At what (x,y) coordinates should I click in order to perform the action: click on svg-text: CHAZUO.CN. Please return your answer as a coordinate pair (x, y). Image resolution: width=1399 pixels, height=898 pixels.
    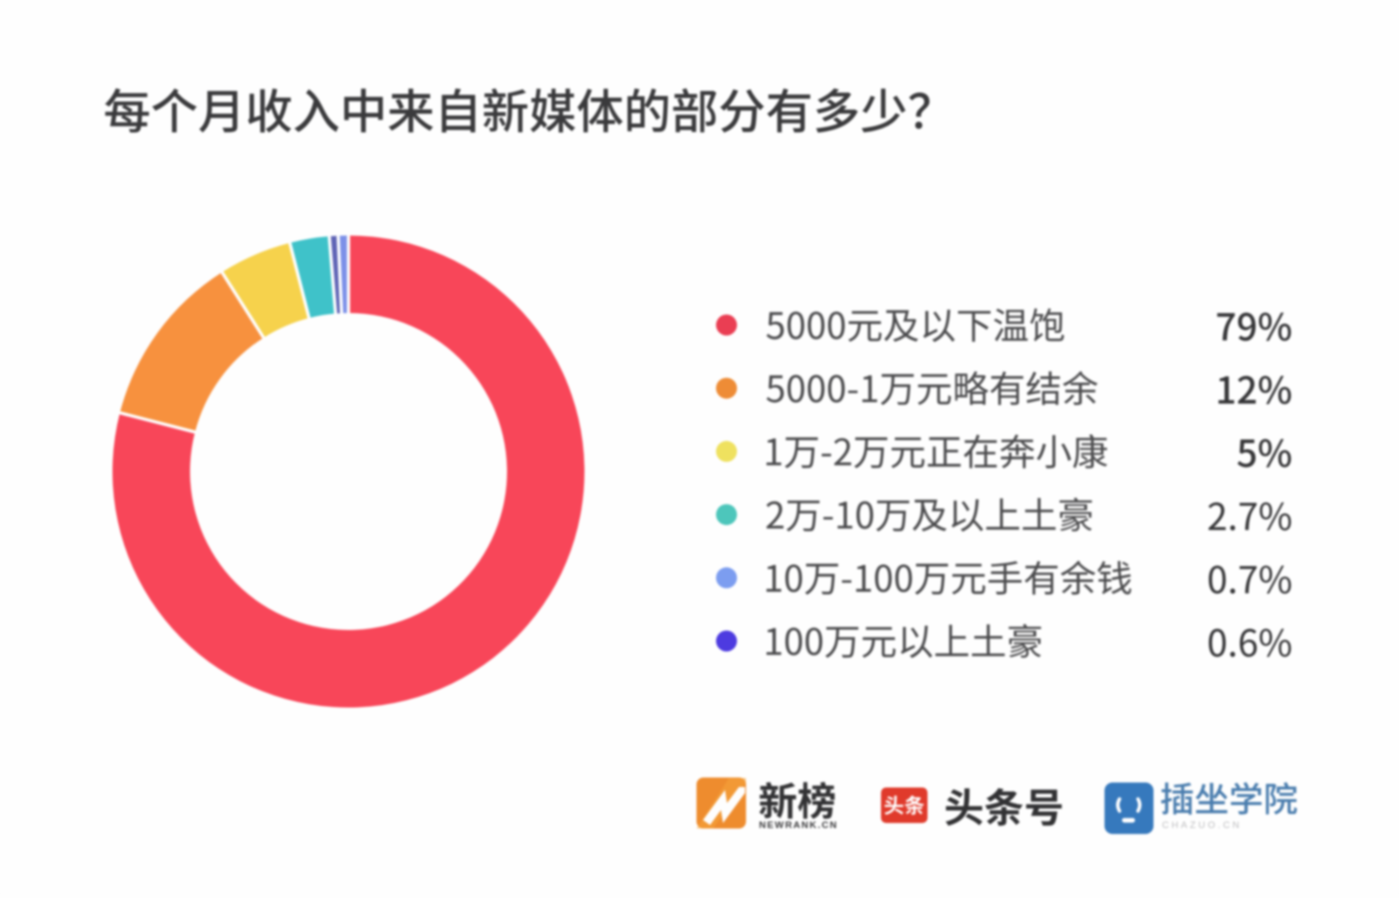
    Looking at the image, I should click on (1202, 825).